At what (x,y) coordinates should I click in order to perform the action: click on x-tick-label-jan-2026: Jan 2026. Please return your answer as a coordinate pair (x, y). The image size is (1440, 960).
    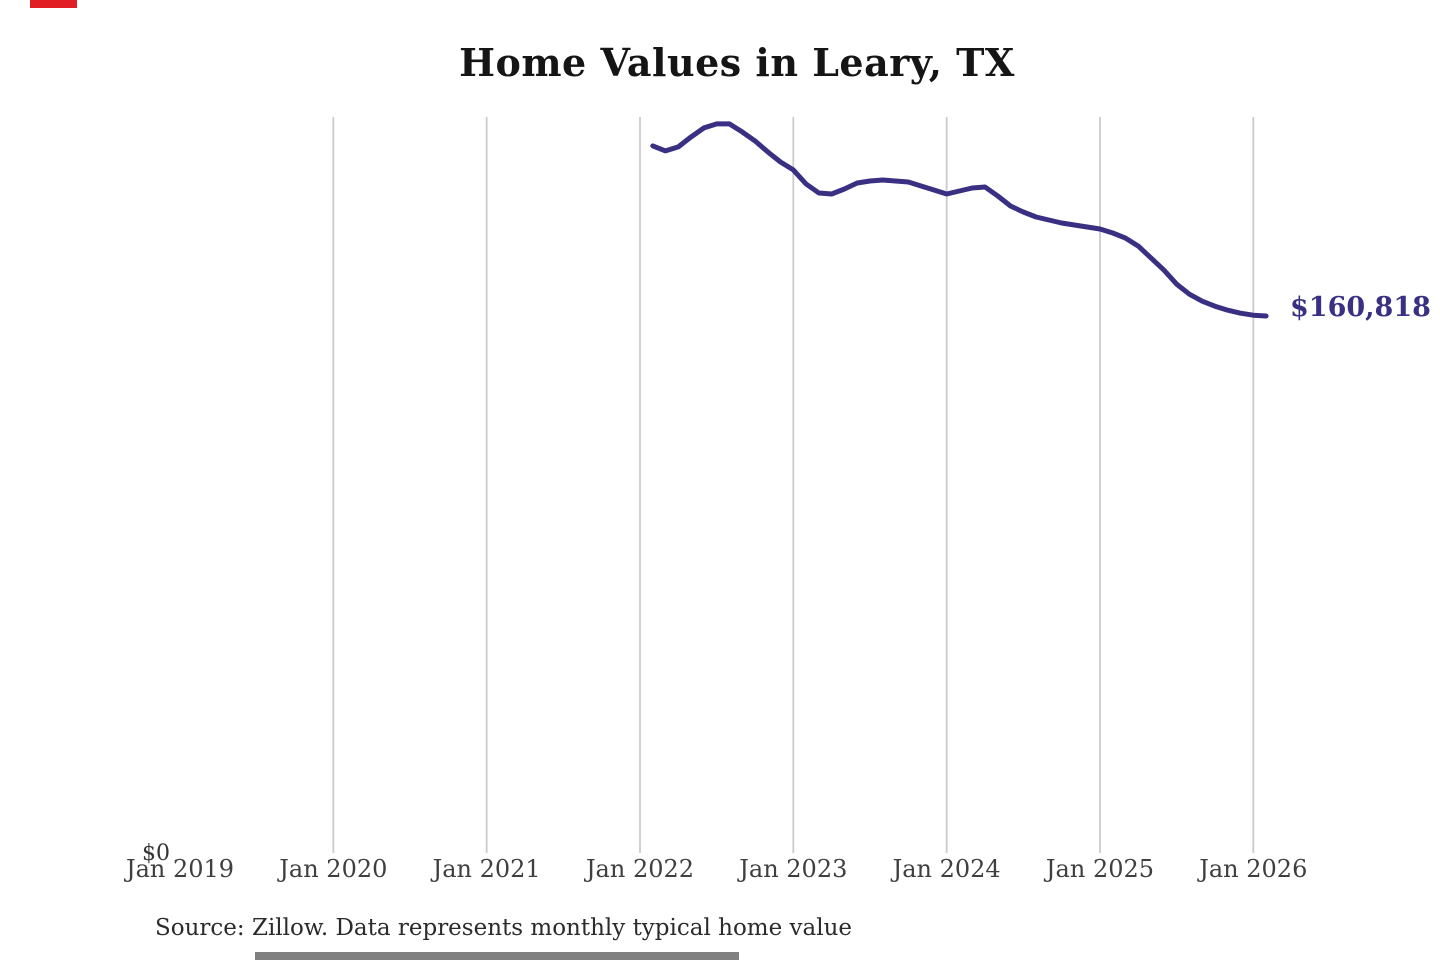
    Looking at the image, I should click on (1253, 869).